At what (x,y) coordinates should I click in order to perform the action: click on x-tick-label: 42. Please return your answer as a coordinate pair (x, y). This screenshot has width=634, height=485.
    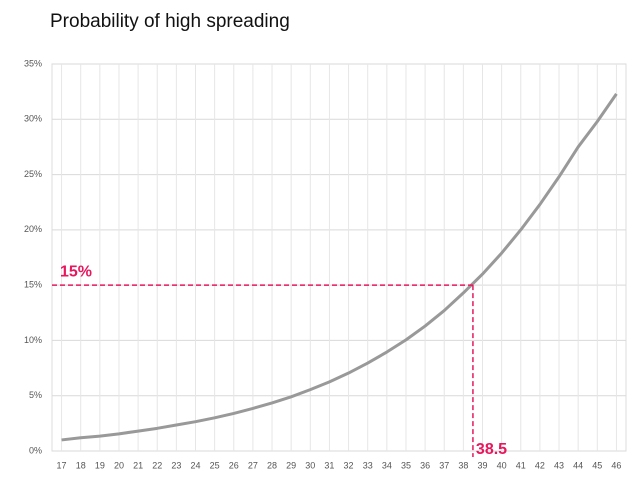
    Looking at the image, I should click on (540, 465).